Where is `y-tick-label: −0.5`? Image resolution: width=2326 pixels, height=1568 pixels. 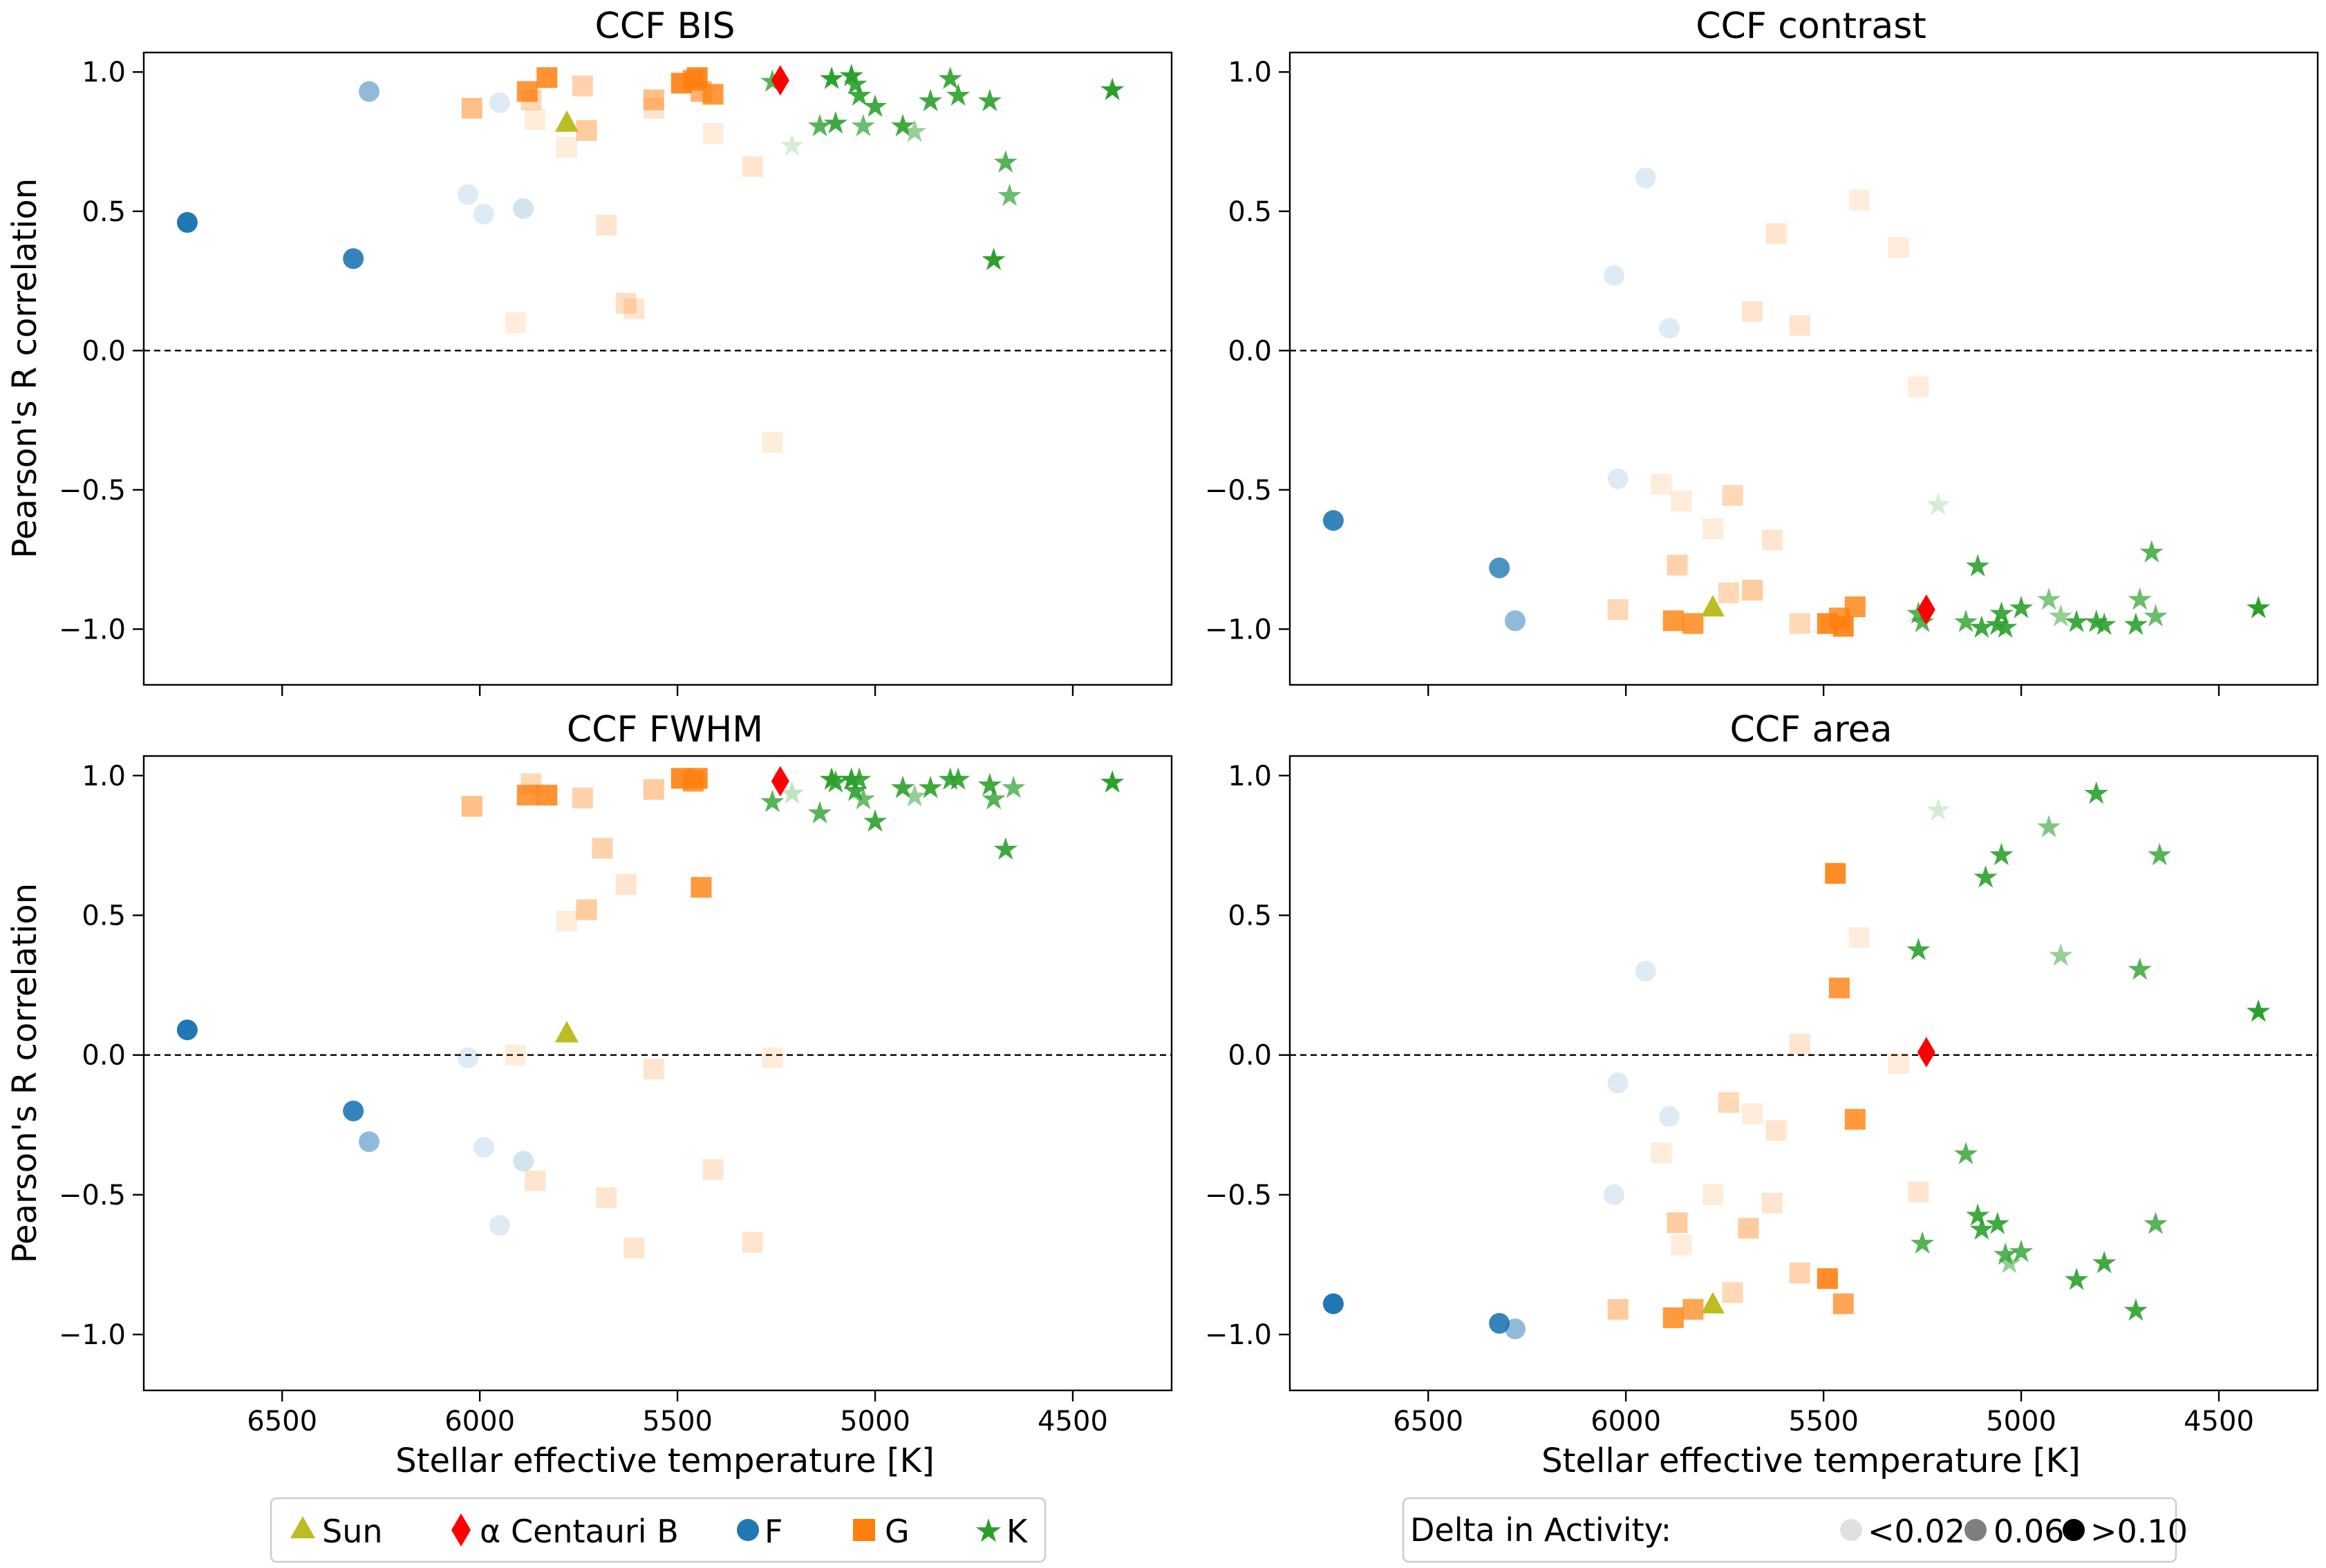 y-tick-label: −0.5 is located at coordinates (92, 491).